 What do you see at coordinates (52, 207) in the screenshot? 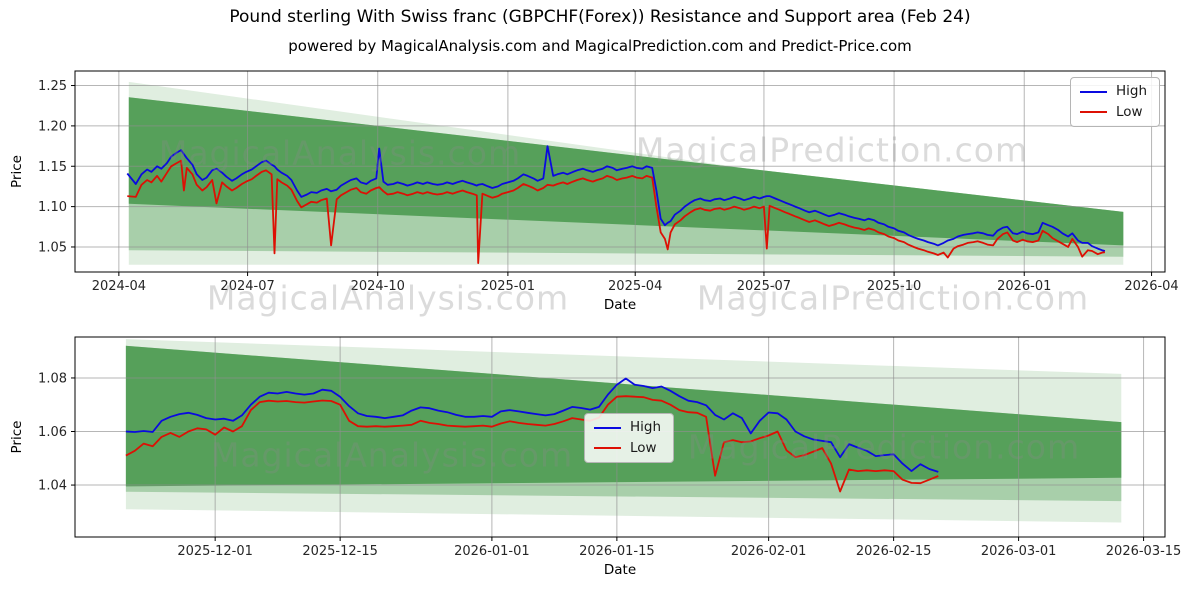
I see `svg-text: 1.10` at bounding box center [52, 207].